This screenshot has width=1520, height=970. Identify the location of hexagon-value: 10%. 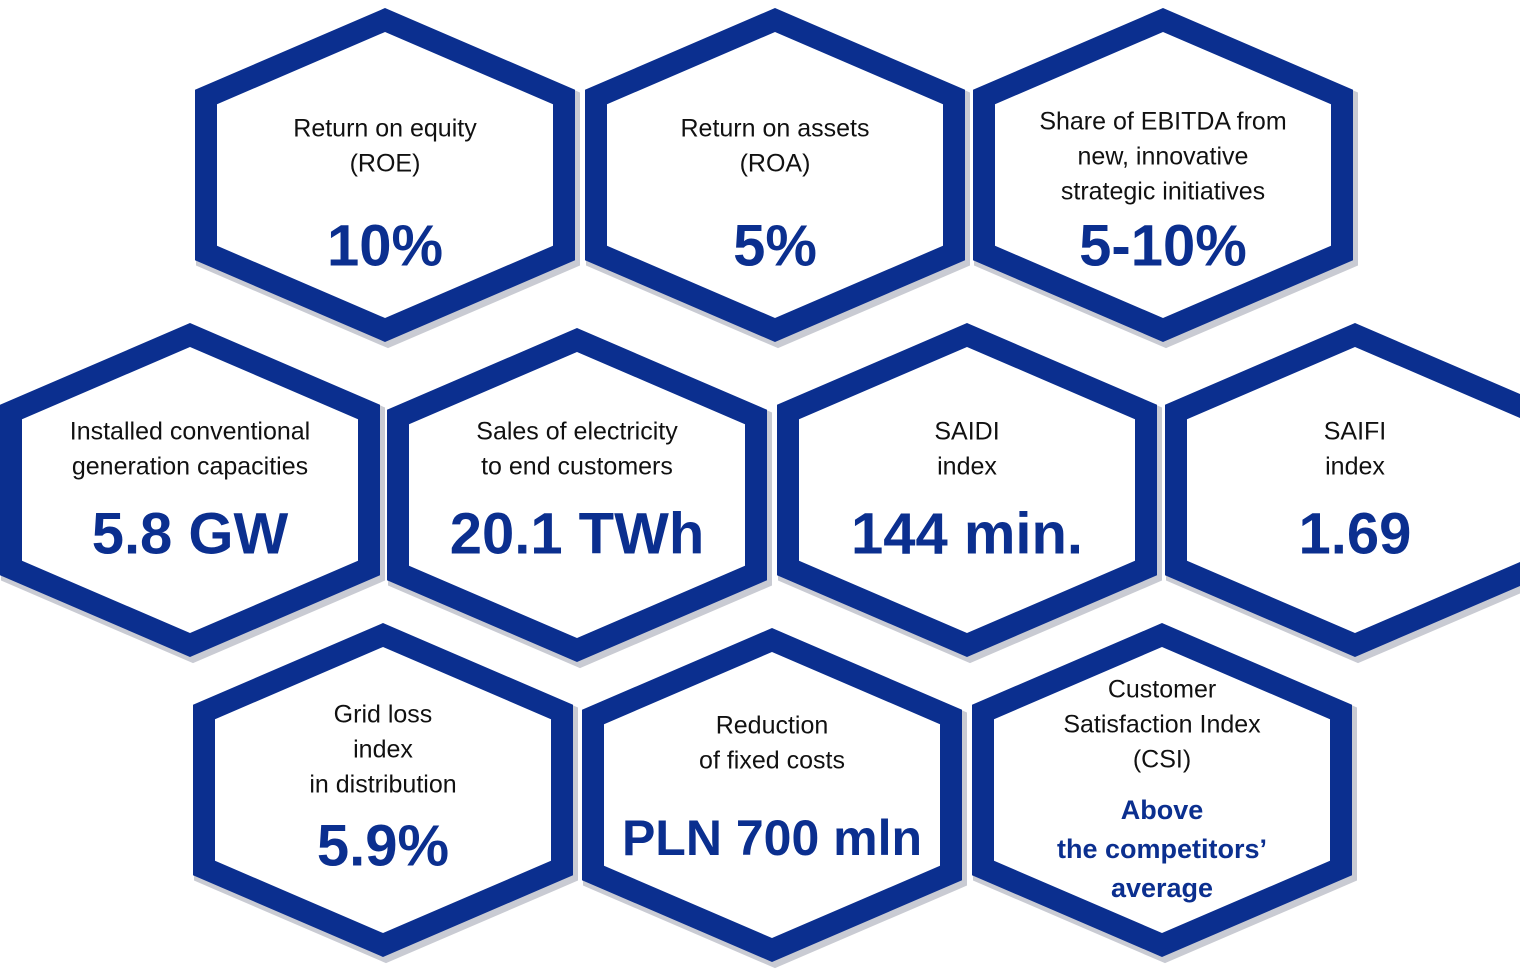
(385, 245).